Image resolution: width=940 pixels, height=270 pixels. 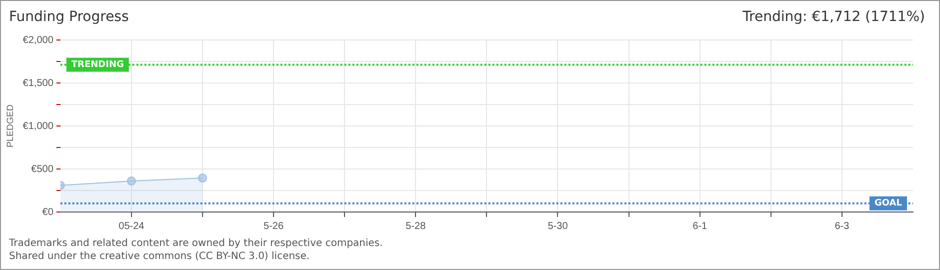 What do you see at coordinates (274, 226) in the screenshot?
I see `x-tick-label: 5-26` at bounding box center [274, 226].